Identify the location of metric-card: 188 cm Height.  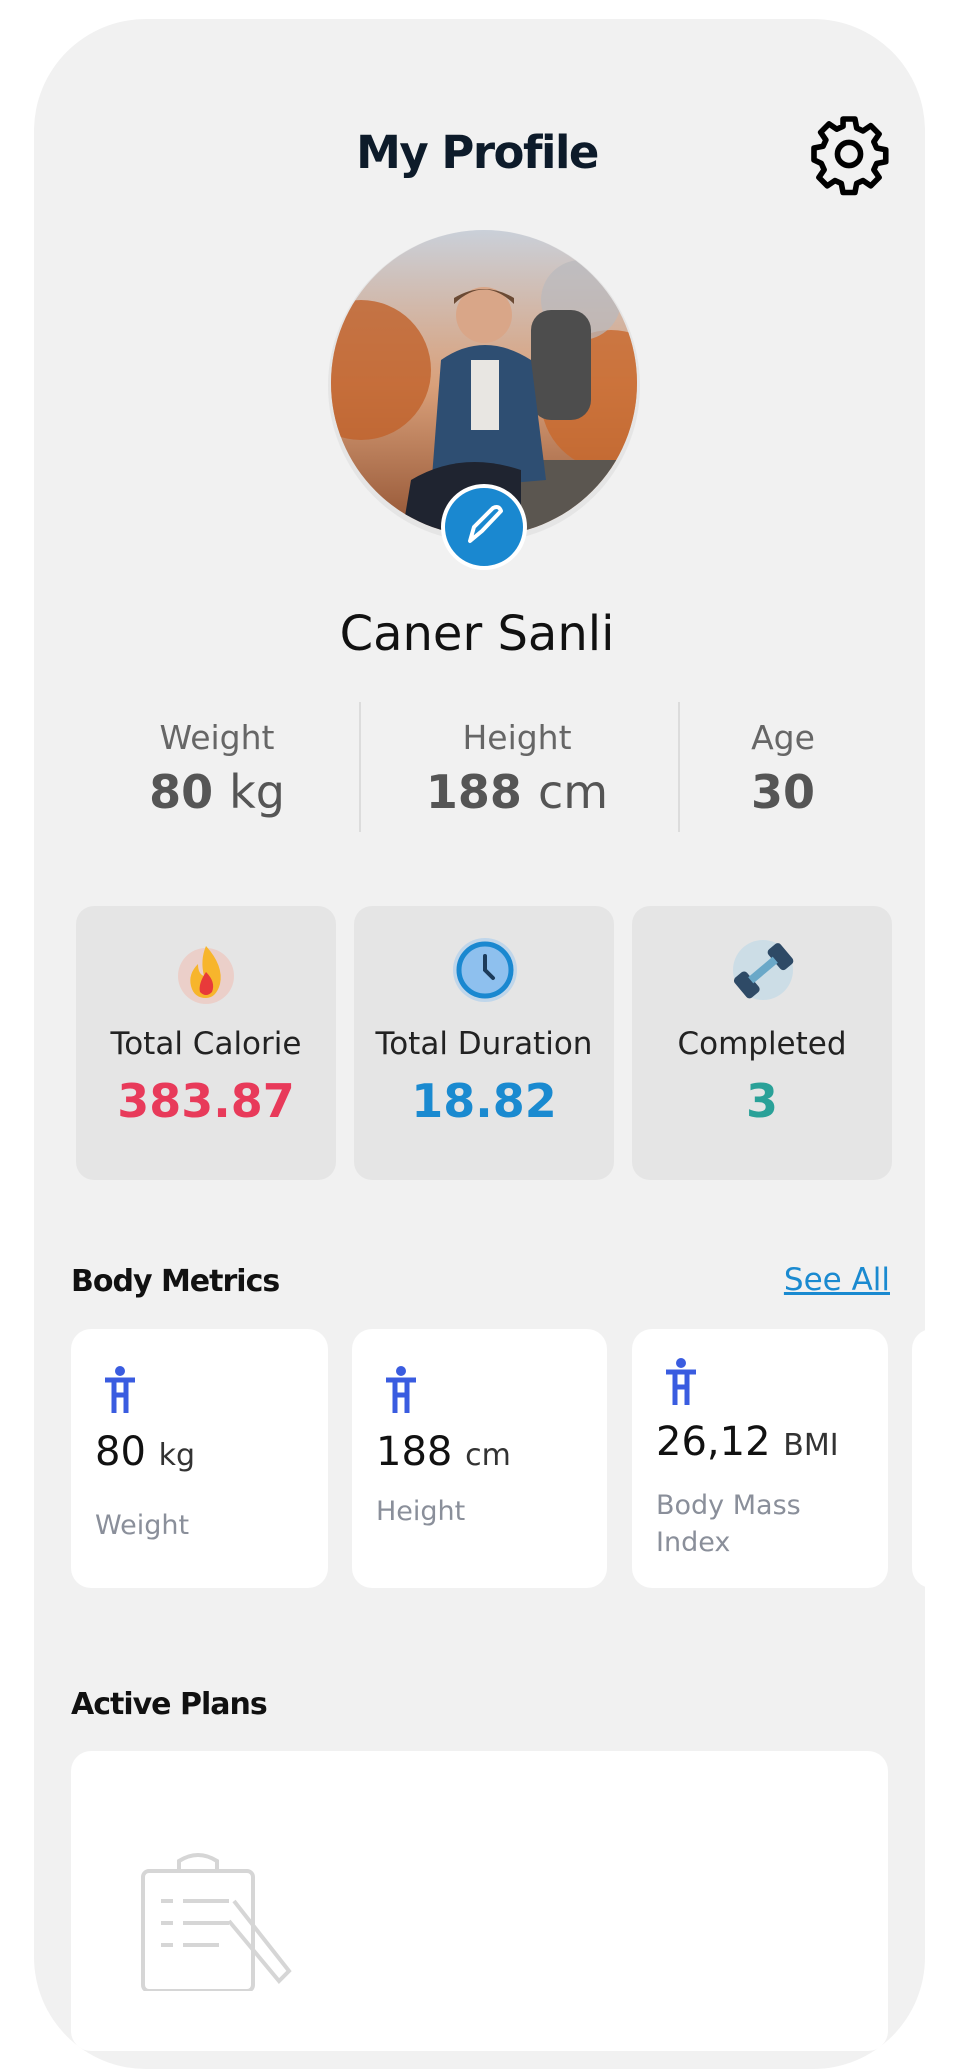
(479, 1458).